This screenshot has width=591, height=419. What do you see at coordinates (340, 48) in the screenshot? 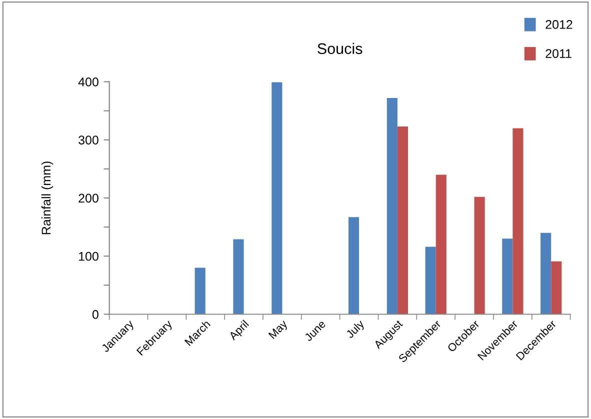
I see `chart-title: Soucis` at bounding box center [340, 48].